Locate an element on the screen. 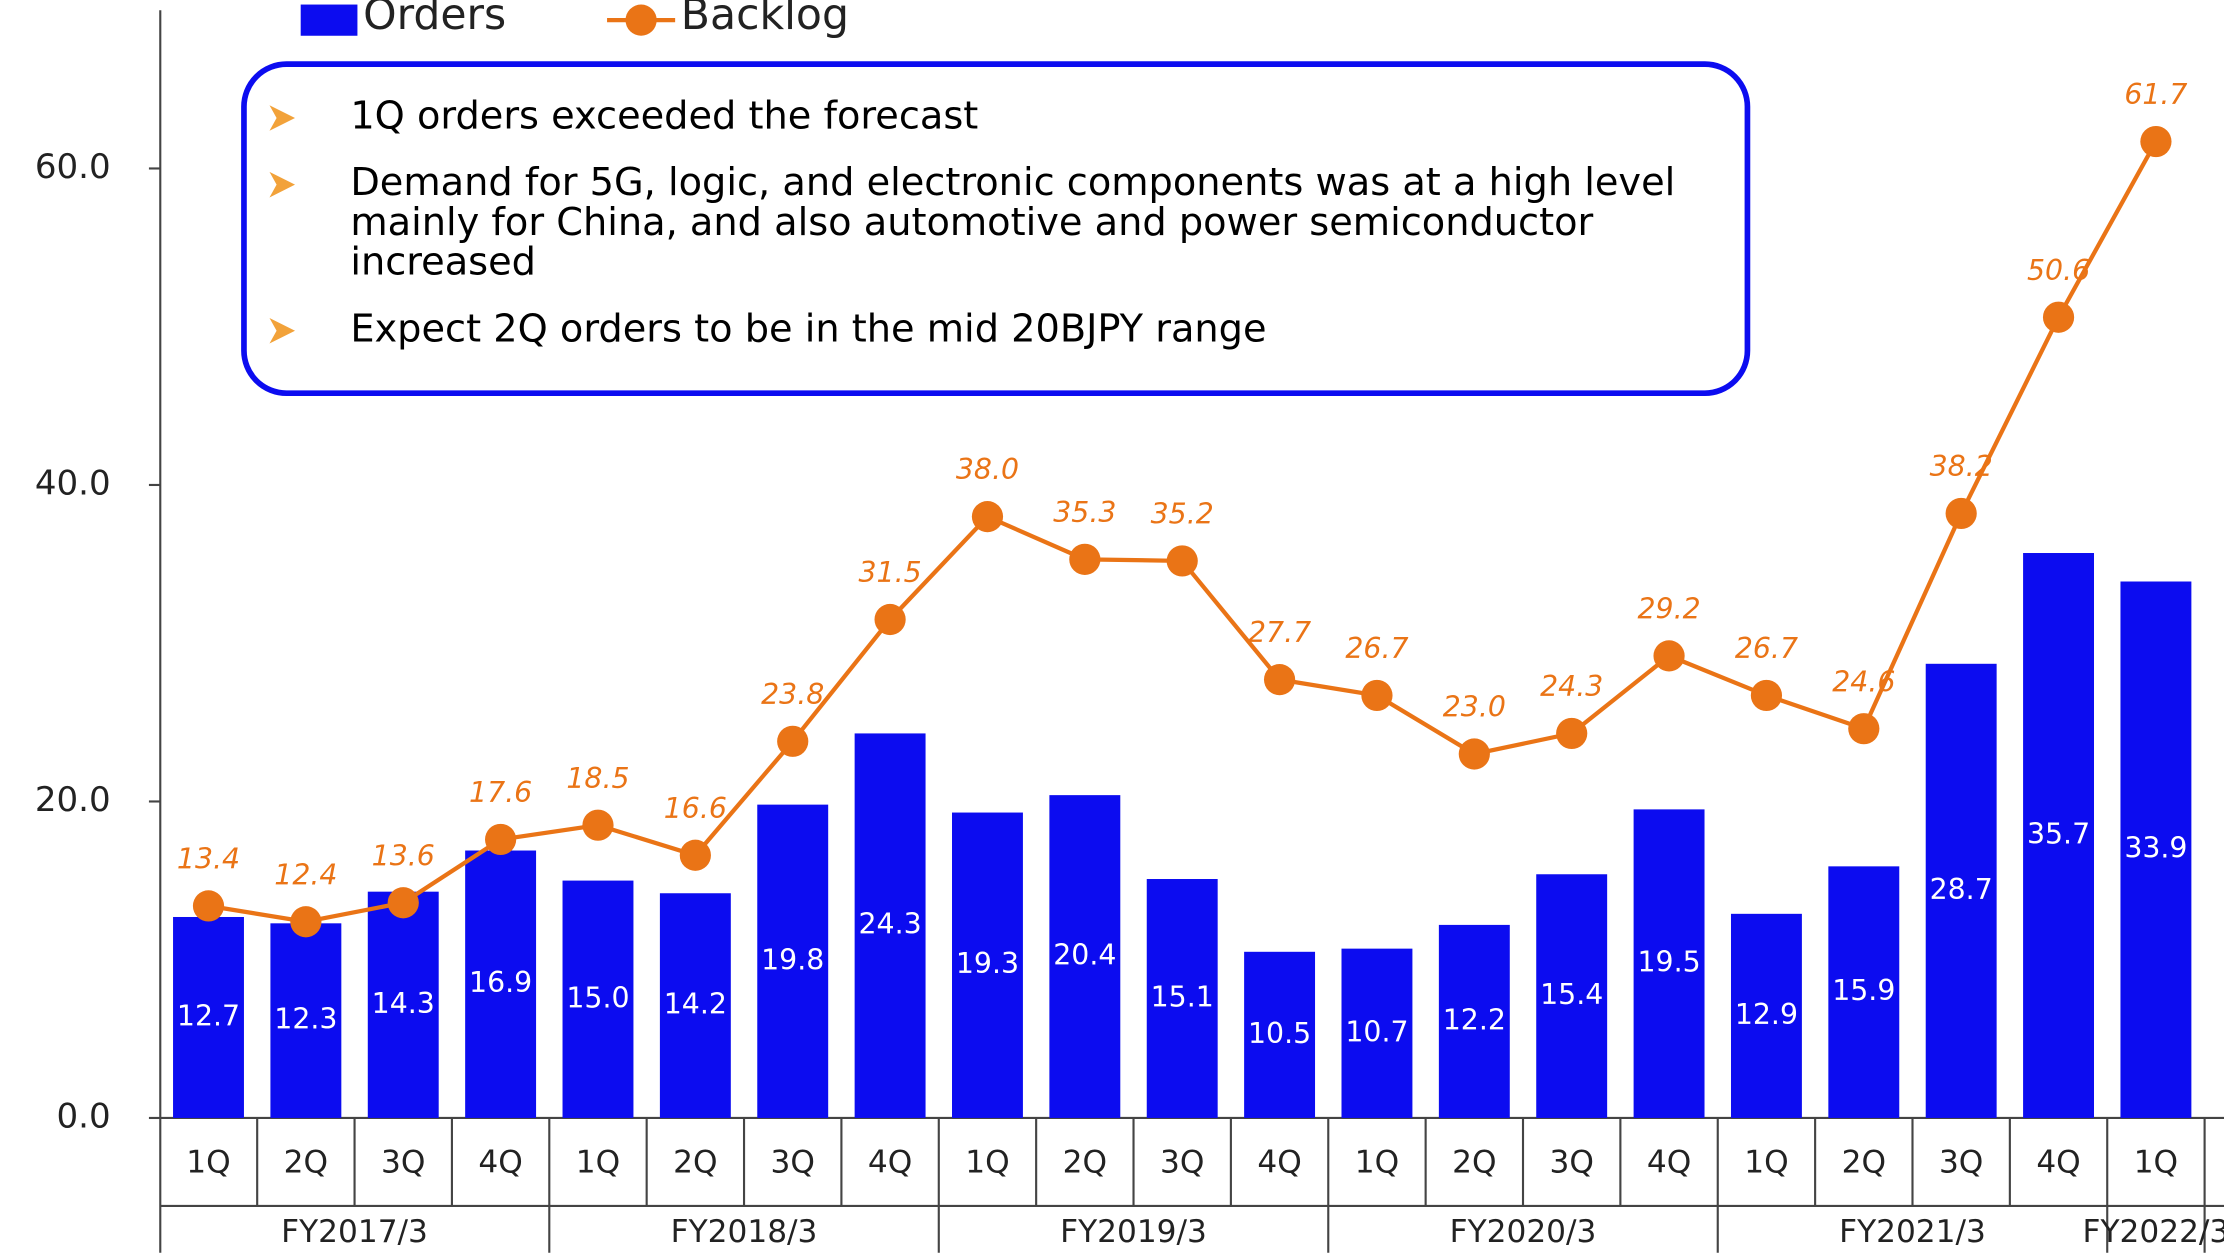 The image size is (2224, 1253). bar-label: 14.2 is located at coordinates (695, 1004).